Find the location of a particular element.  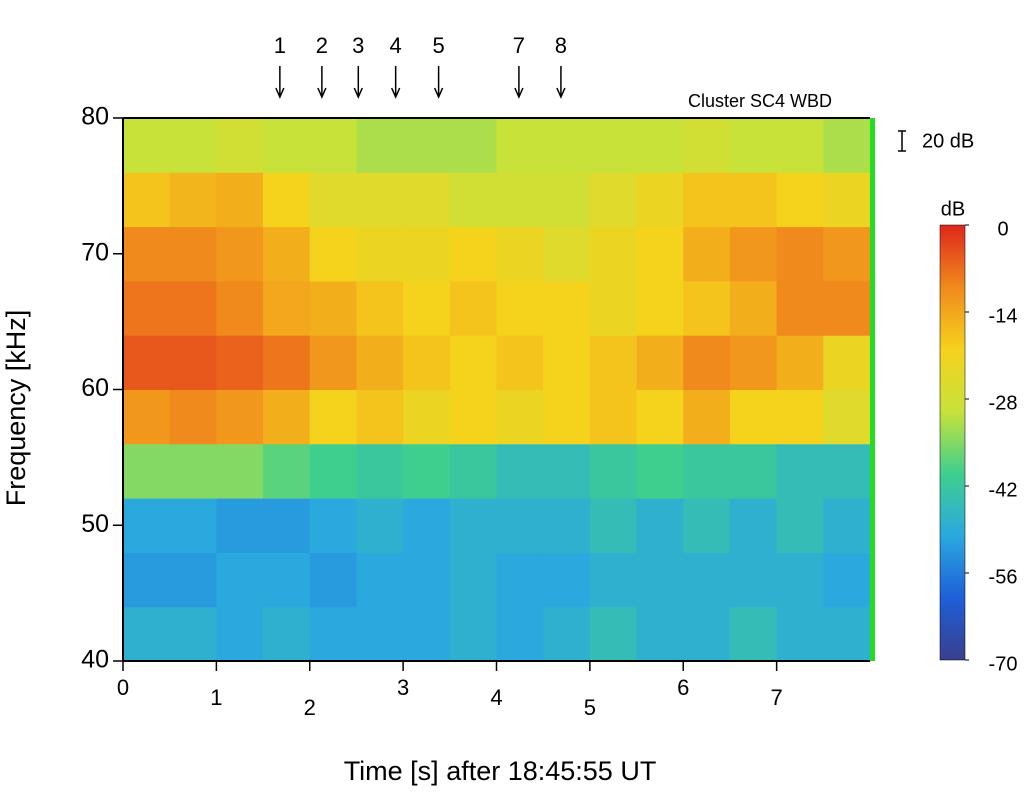

colorbar-tick-label: -42 is located at coordinates (1003, 490).